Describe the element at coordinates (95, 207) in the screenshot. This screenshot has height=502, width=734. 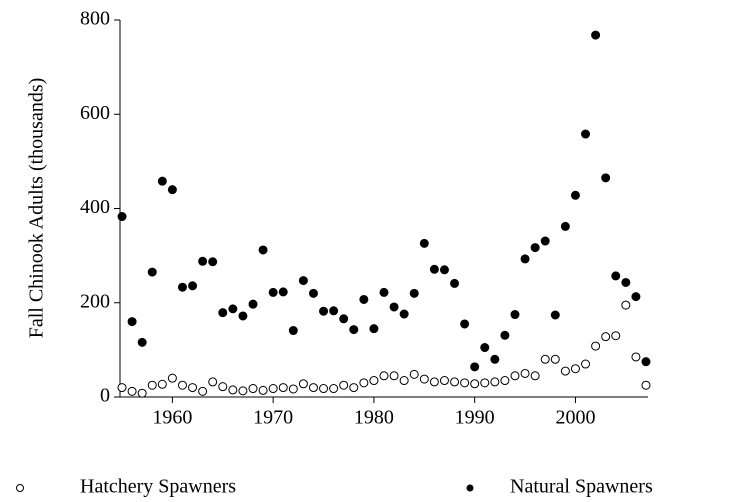
I see `y-tick-label: 400` at that location.